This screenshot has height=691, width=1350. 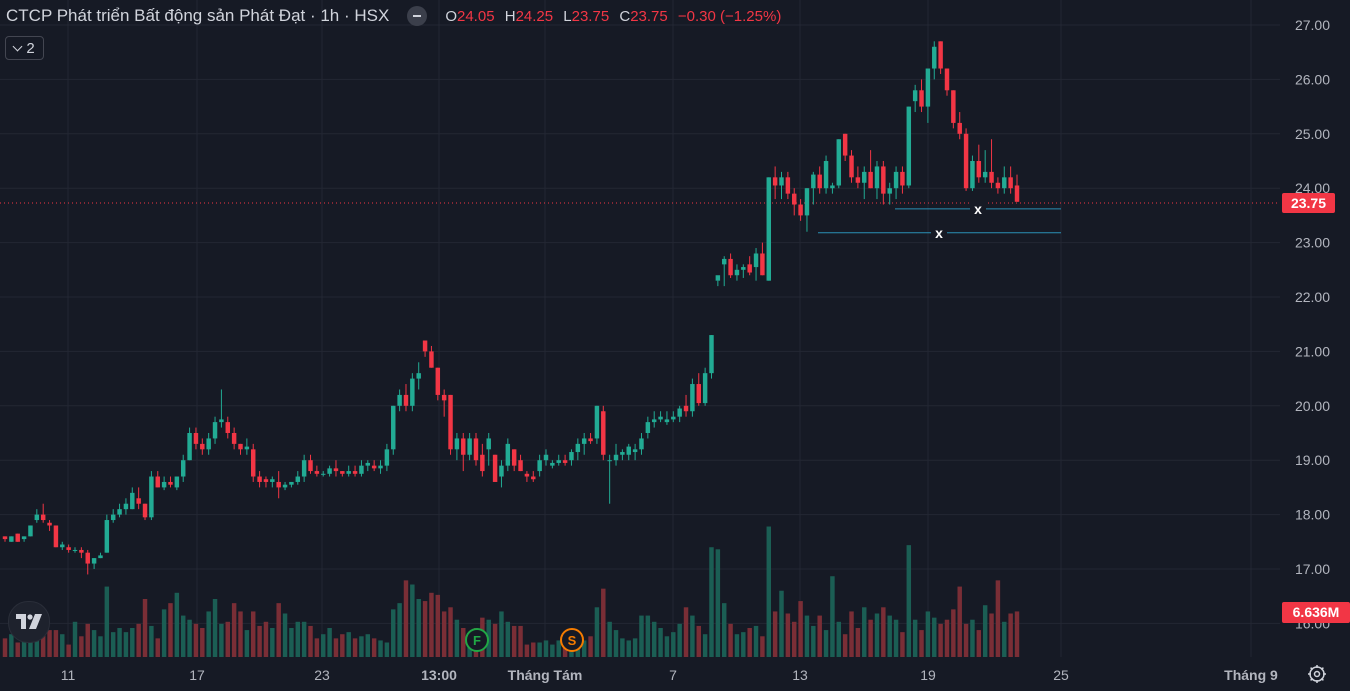 What do you see at coordinates (417, 16) in the screenshot?
I see `hide-series-icon` at bounding box center [417, 16].